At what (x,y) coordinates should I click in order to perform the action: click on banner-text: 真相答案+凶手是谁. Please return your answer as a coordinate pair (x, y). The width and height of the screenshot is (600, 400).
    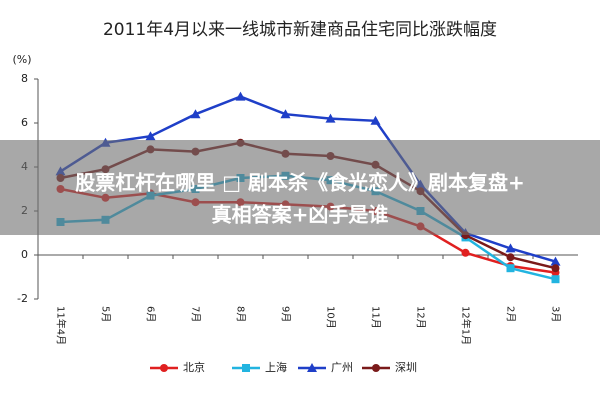
    Looking at the image, I should click on (300, 215).